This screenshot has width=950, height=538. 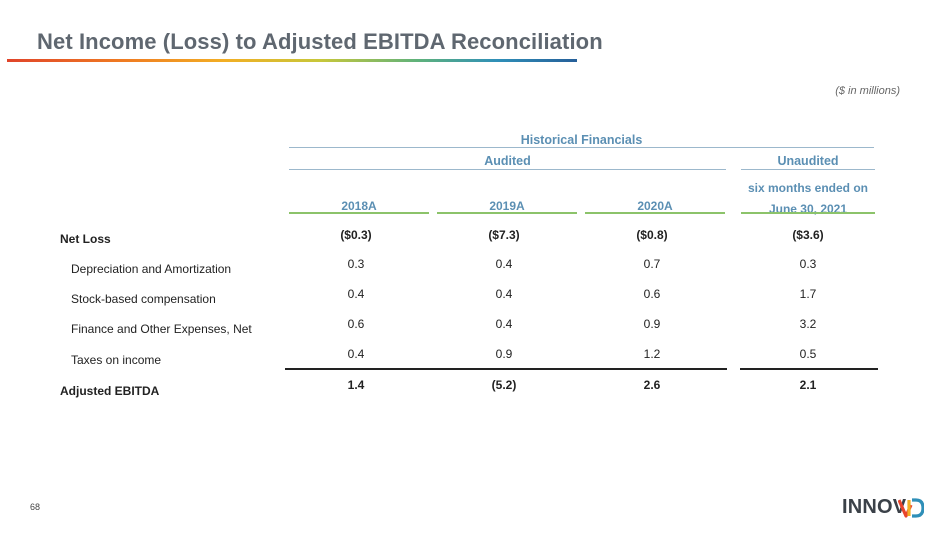 I want to click on historical-underline, so click(x=581, y=147).